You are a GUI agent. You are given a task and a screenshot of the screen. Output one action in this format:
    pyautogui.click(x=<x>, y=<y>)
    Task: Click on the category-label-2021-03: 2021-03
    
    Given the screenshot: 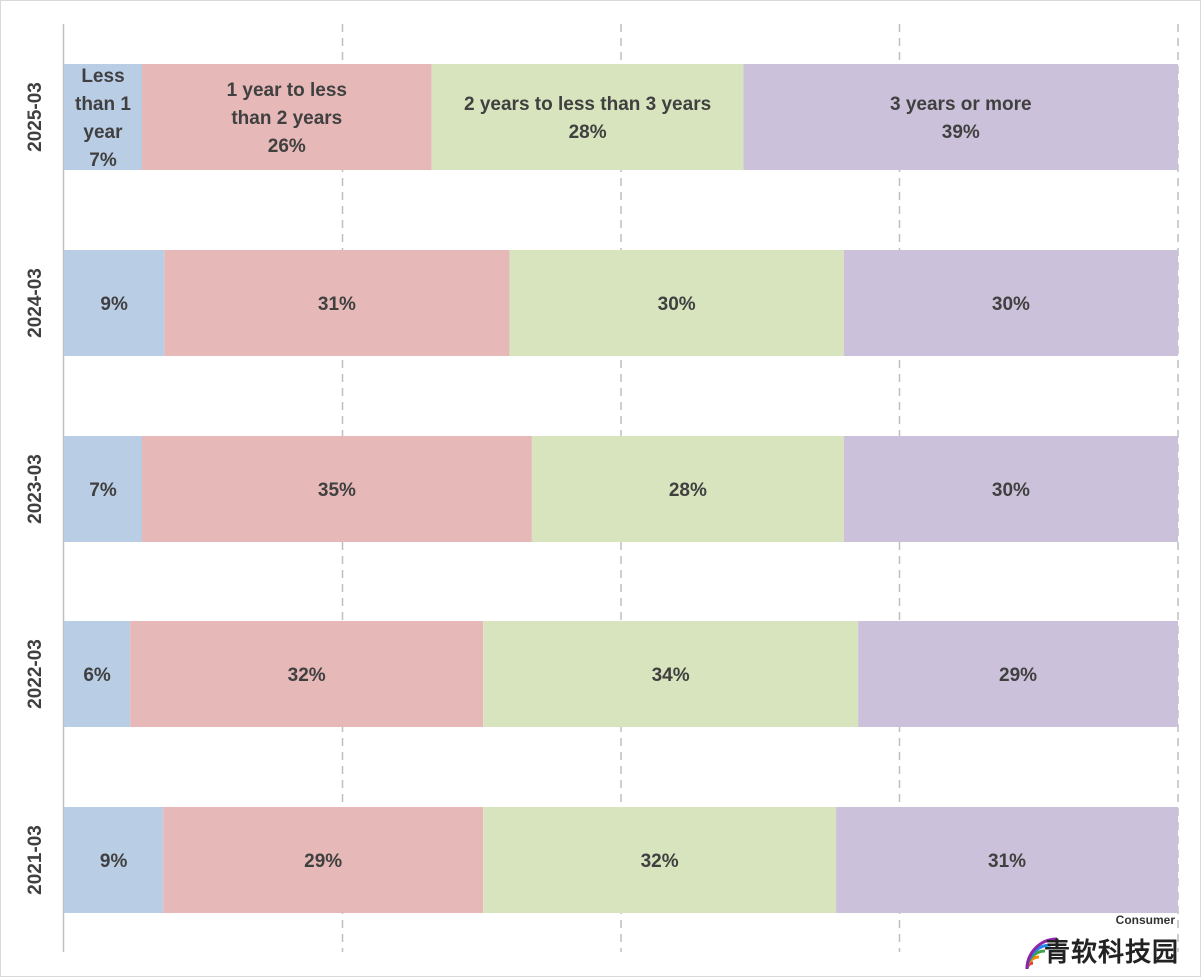 What is the action you would take?
    pyautogui.click(x=35, y=860)
    